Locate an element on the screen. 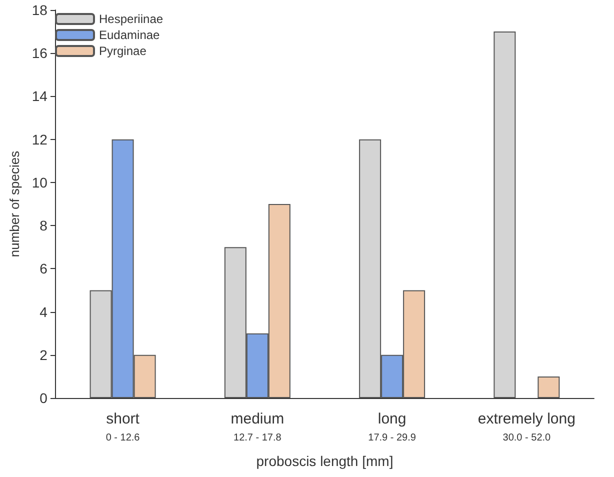  y-tick-label: 8 is located at coordinates (44, 226).